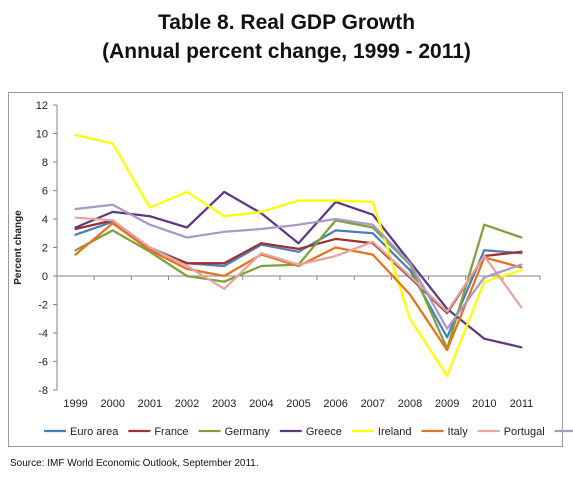 Image resolution: width=573 pixels, height=478 pixels. Describe the element at coordinates (171, 432) in the screenshot. I see `legend-label-france: France` at that location.